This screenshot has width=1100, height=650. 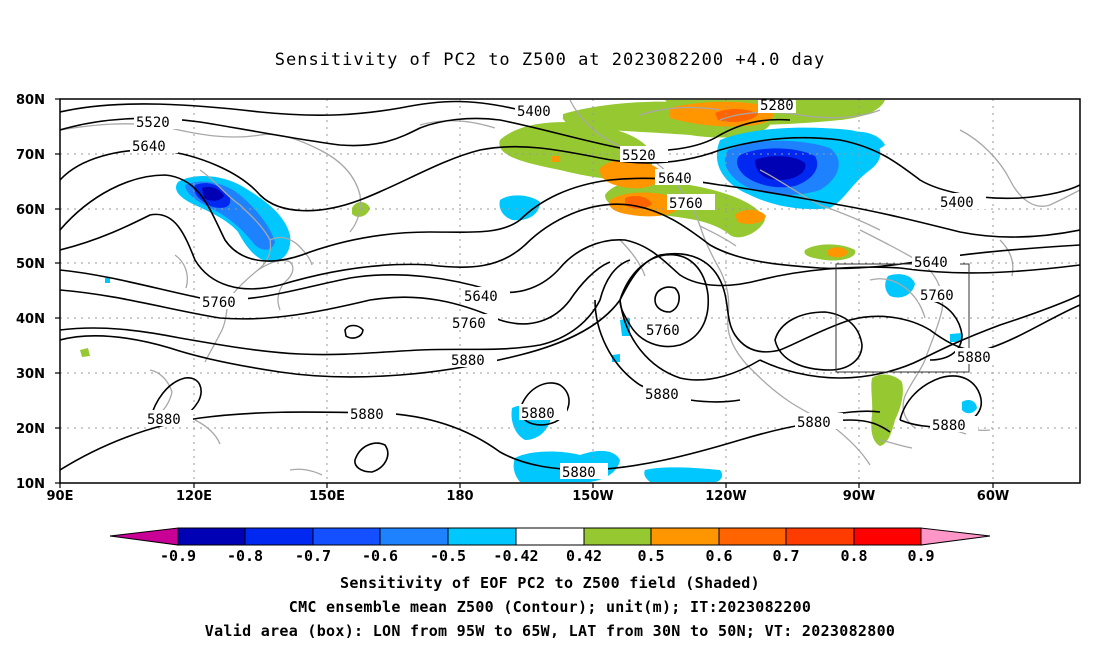 I want to click on lon-label: 60W, so click(x=993, y=496).